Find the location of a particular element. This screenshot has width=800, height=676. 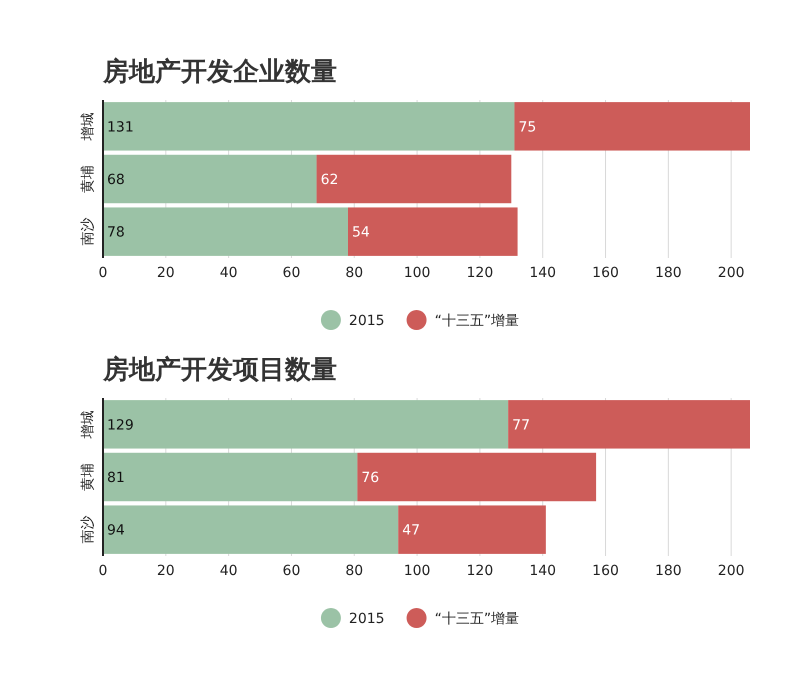

chart-title: 房地产开发项目数量 is located at coordinates (219, 370).